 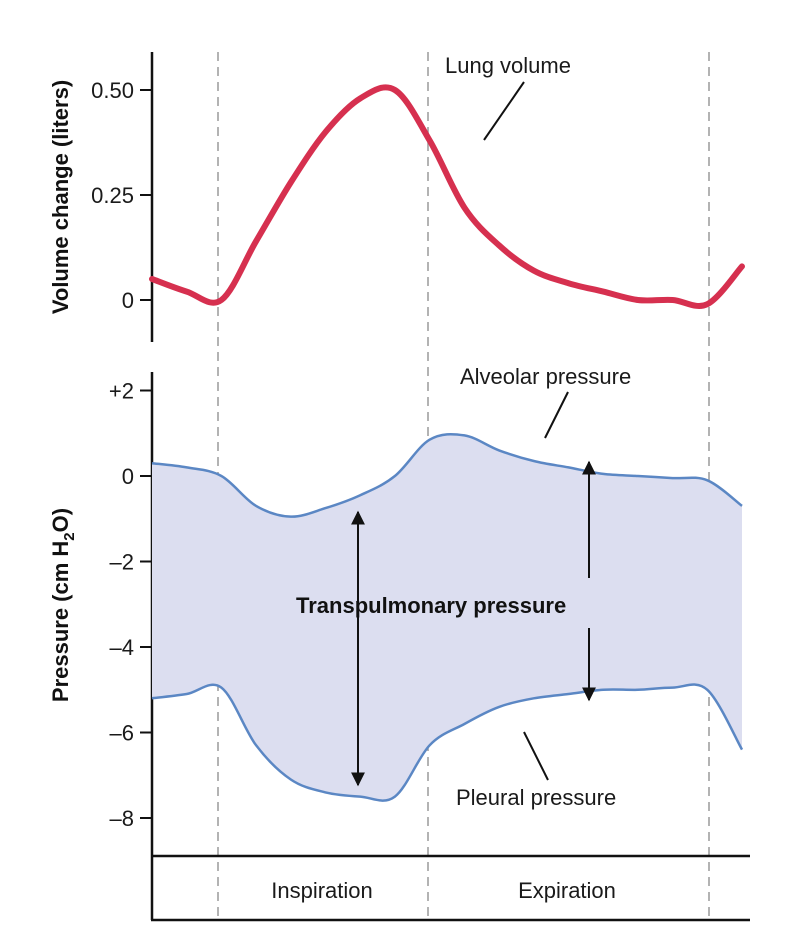 I want to click on pleural-pressure-line, so click(x=447, y=742).